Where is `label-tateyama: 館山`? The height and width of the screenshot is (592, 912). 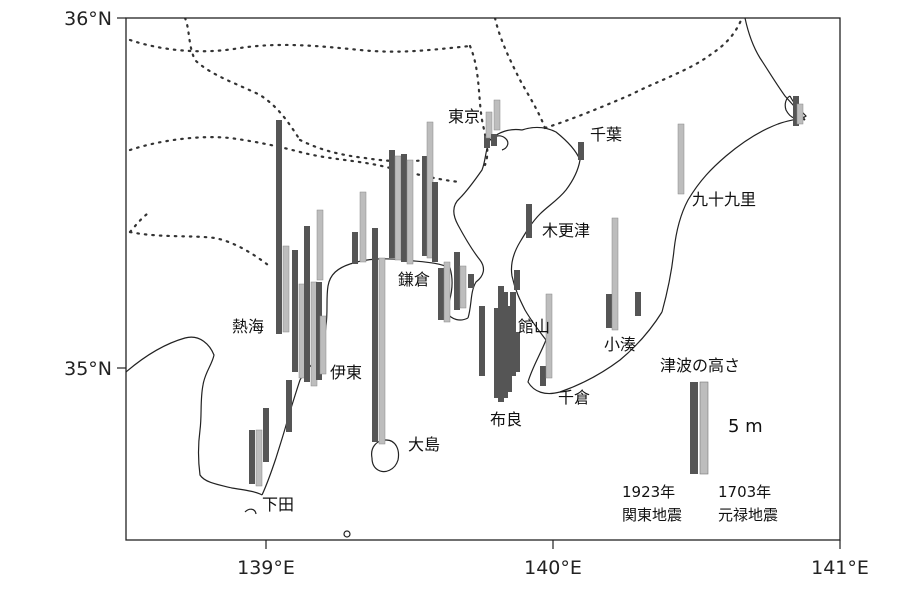
label-tateyama: 館山 is located at coordinates (534, 326).